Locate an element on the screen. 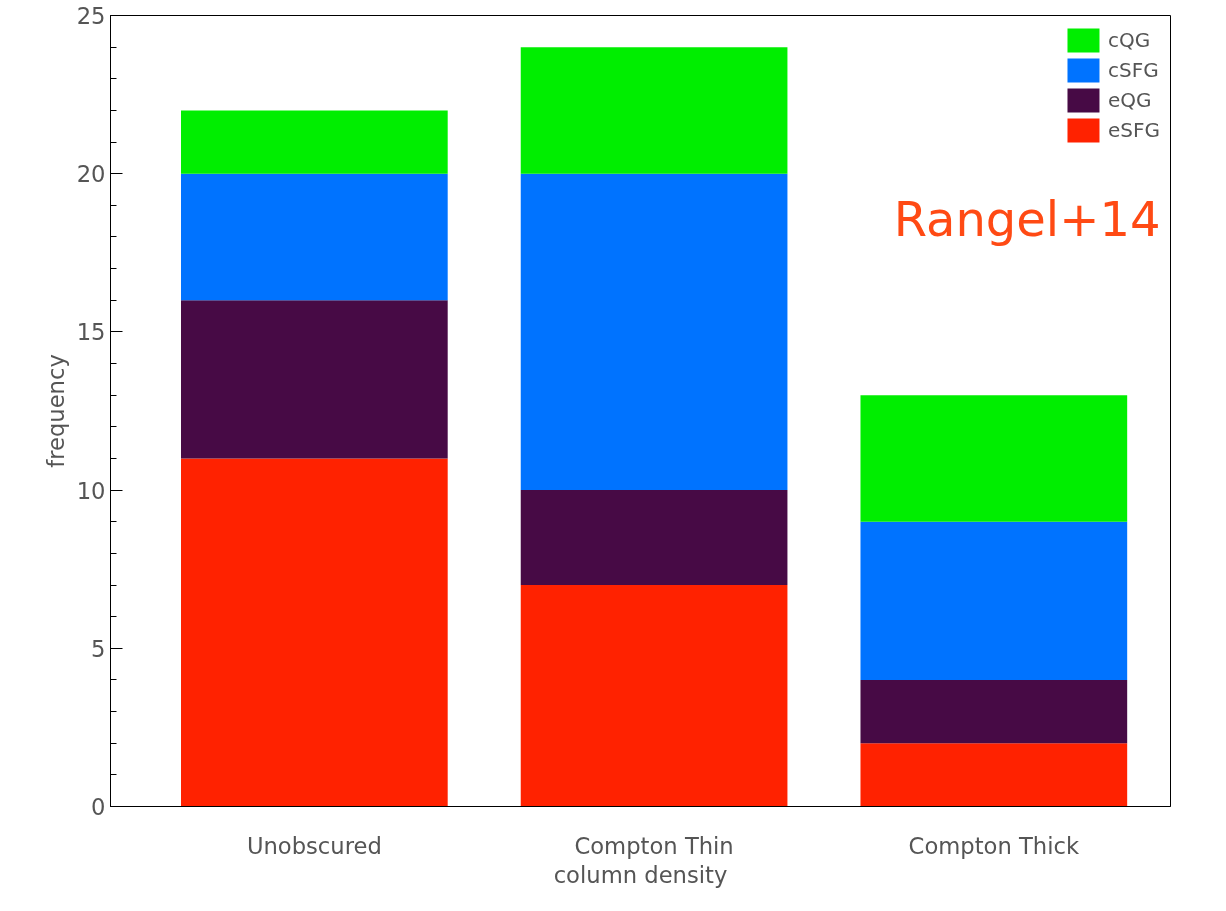 Image resolution: width=1226 pixels, height=911 pixels. x-tick-label: Compton Thin is located at coordinates (654, 845).